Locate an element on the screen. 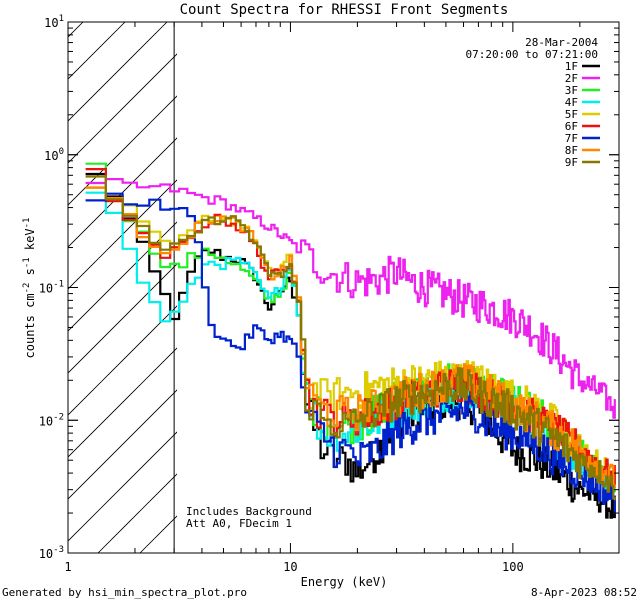 This screenshot has height=600, width=640. y-tick-label: 10⁻¹ is located at coordinates (51, 288).